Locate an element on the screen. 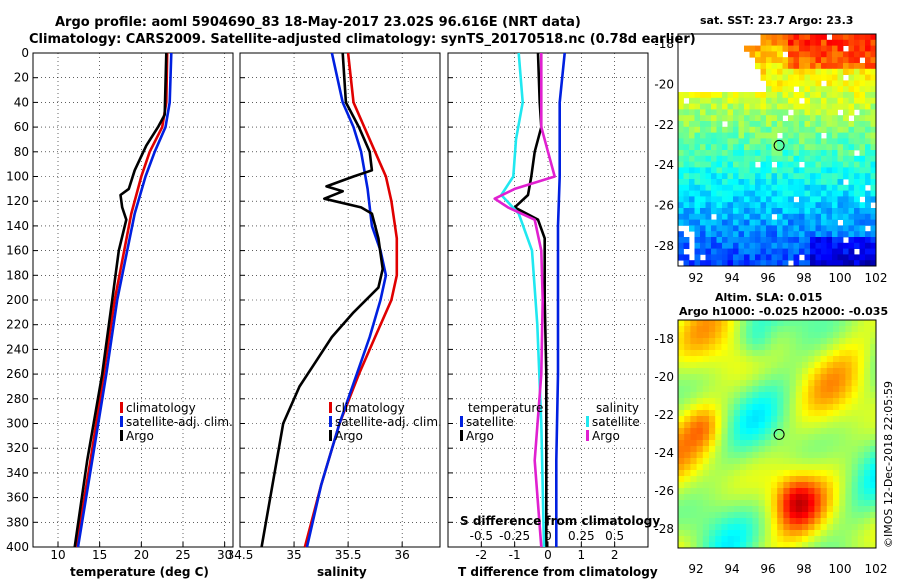 The height and width of the screenshot is (580, 900). salinity-axis-label: salinity is located at coordinates (342, 572).